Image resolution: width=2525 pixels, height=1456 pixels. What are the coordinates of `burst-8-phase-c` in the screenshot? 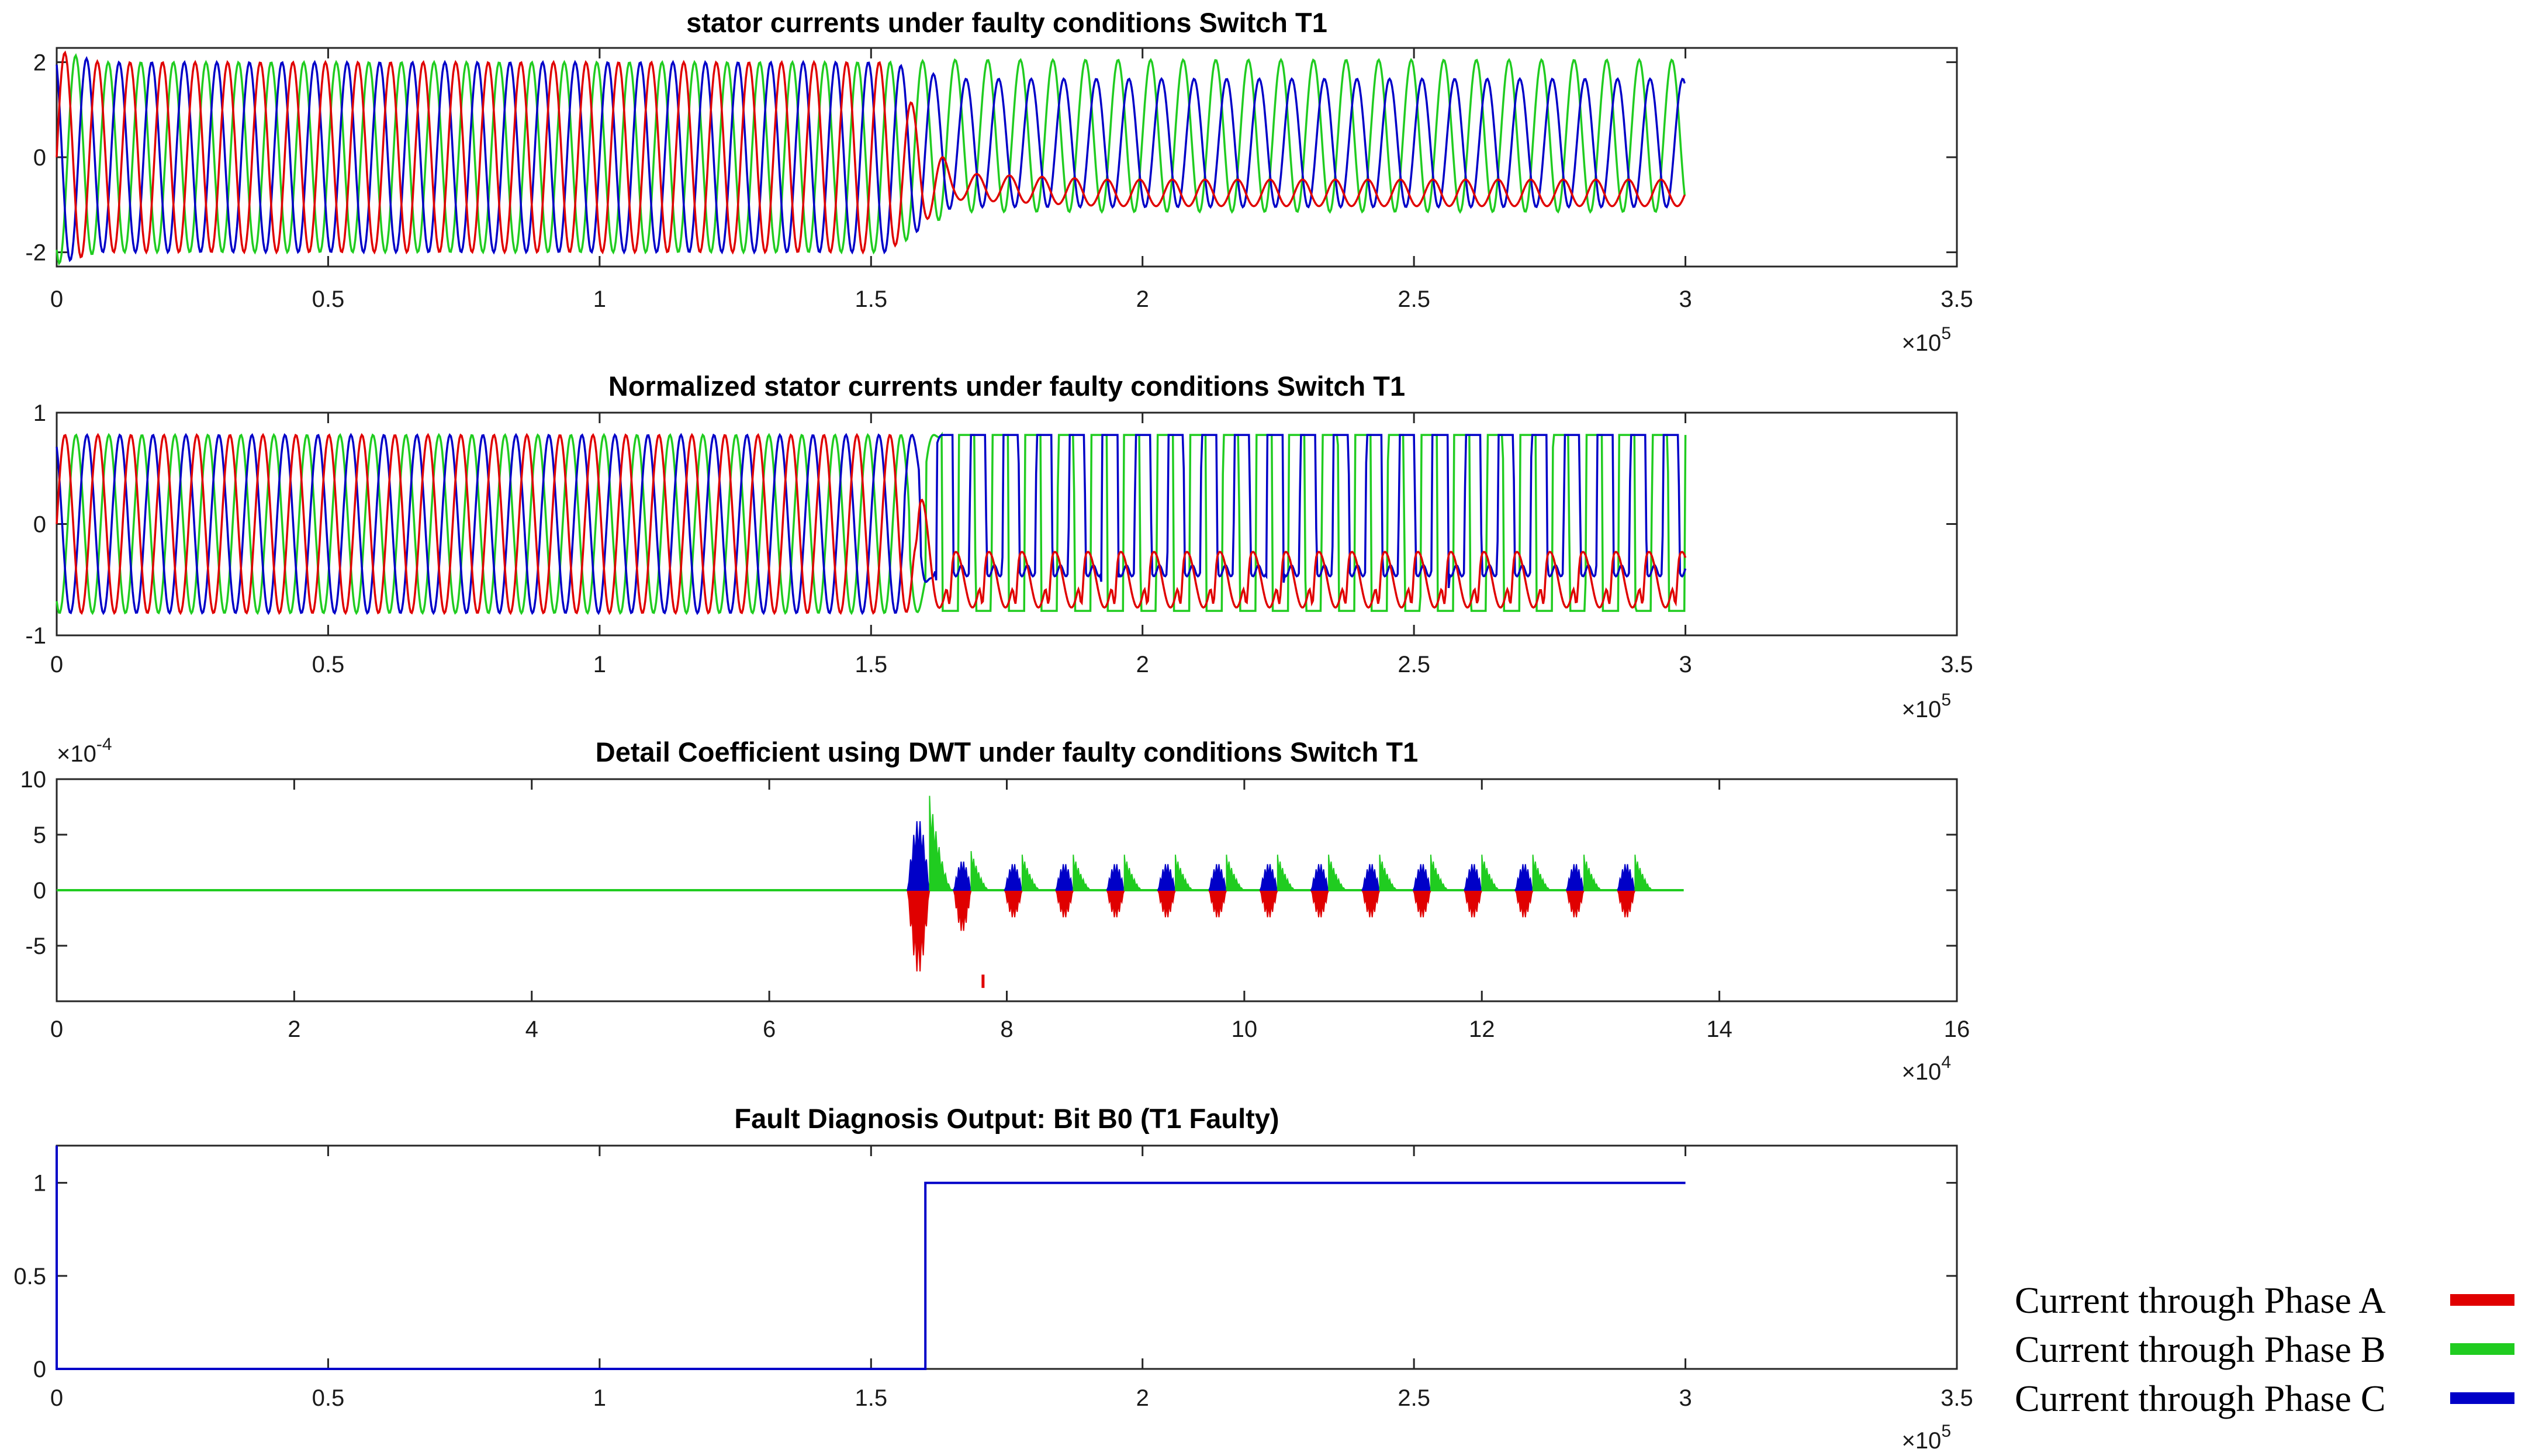 It's located at (1320, 877).